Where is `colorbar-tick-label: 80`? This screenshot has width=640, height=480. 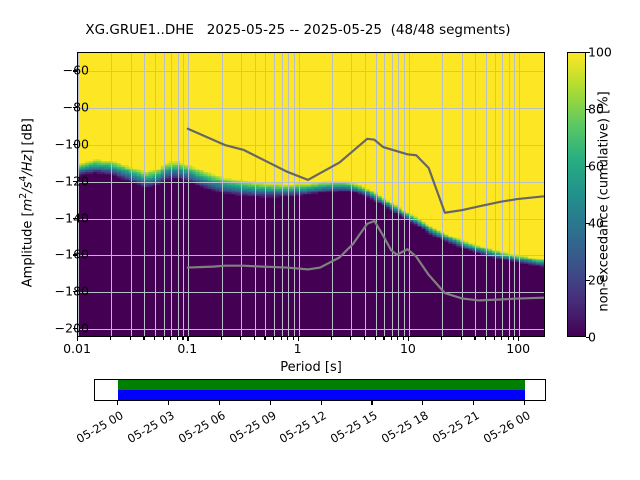
colorbar-tick-label: 80 is located at coordinates (596, 109).